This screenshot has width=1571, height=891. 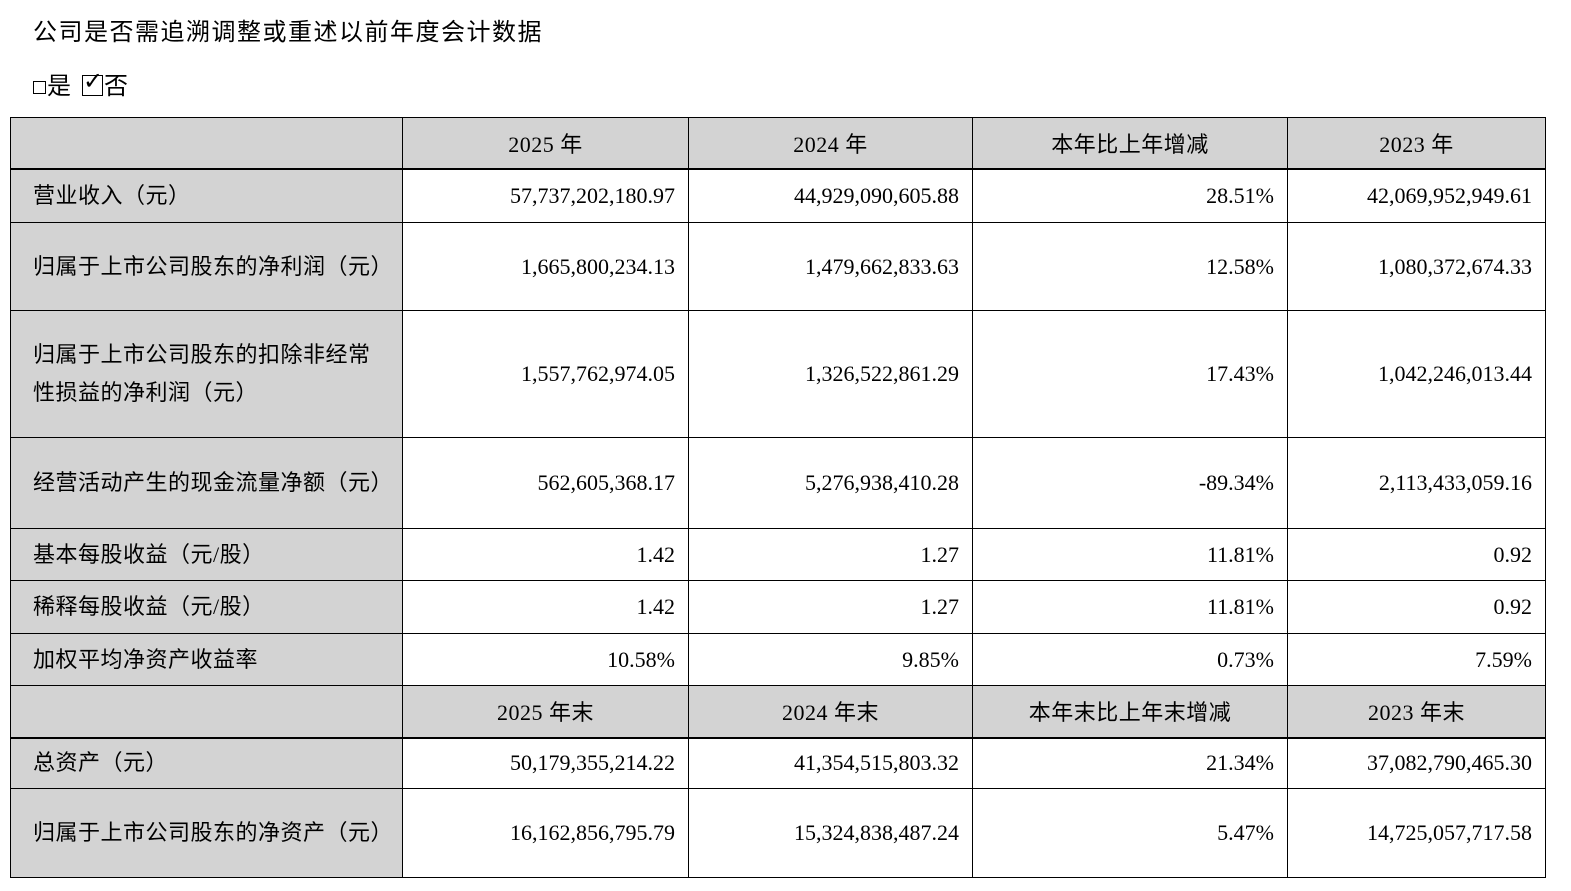 I want to click on value-2025: 10.58%, so click(x=545, y=659).